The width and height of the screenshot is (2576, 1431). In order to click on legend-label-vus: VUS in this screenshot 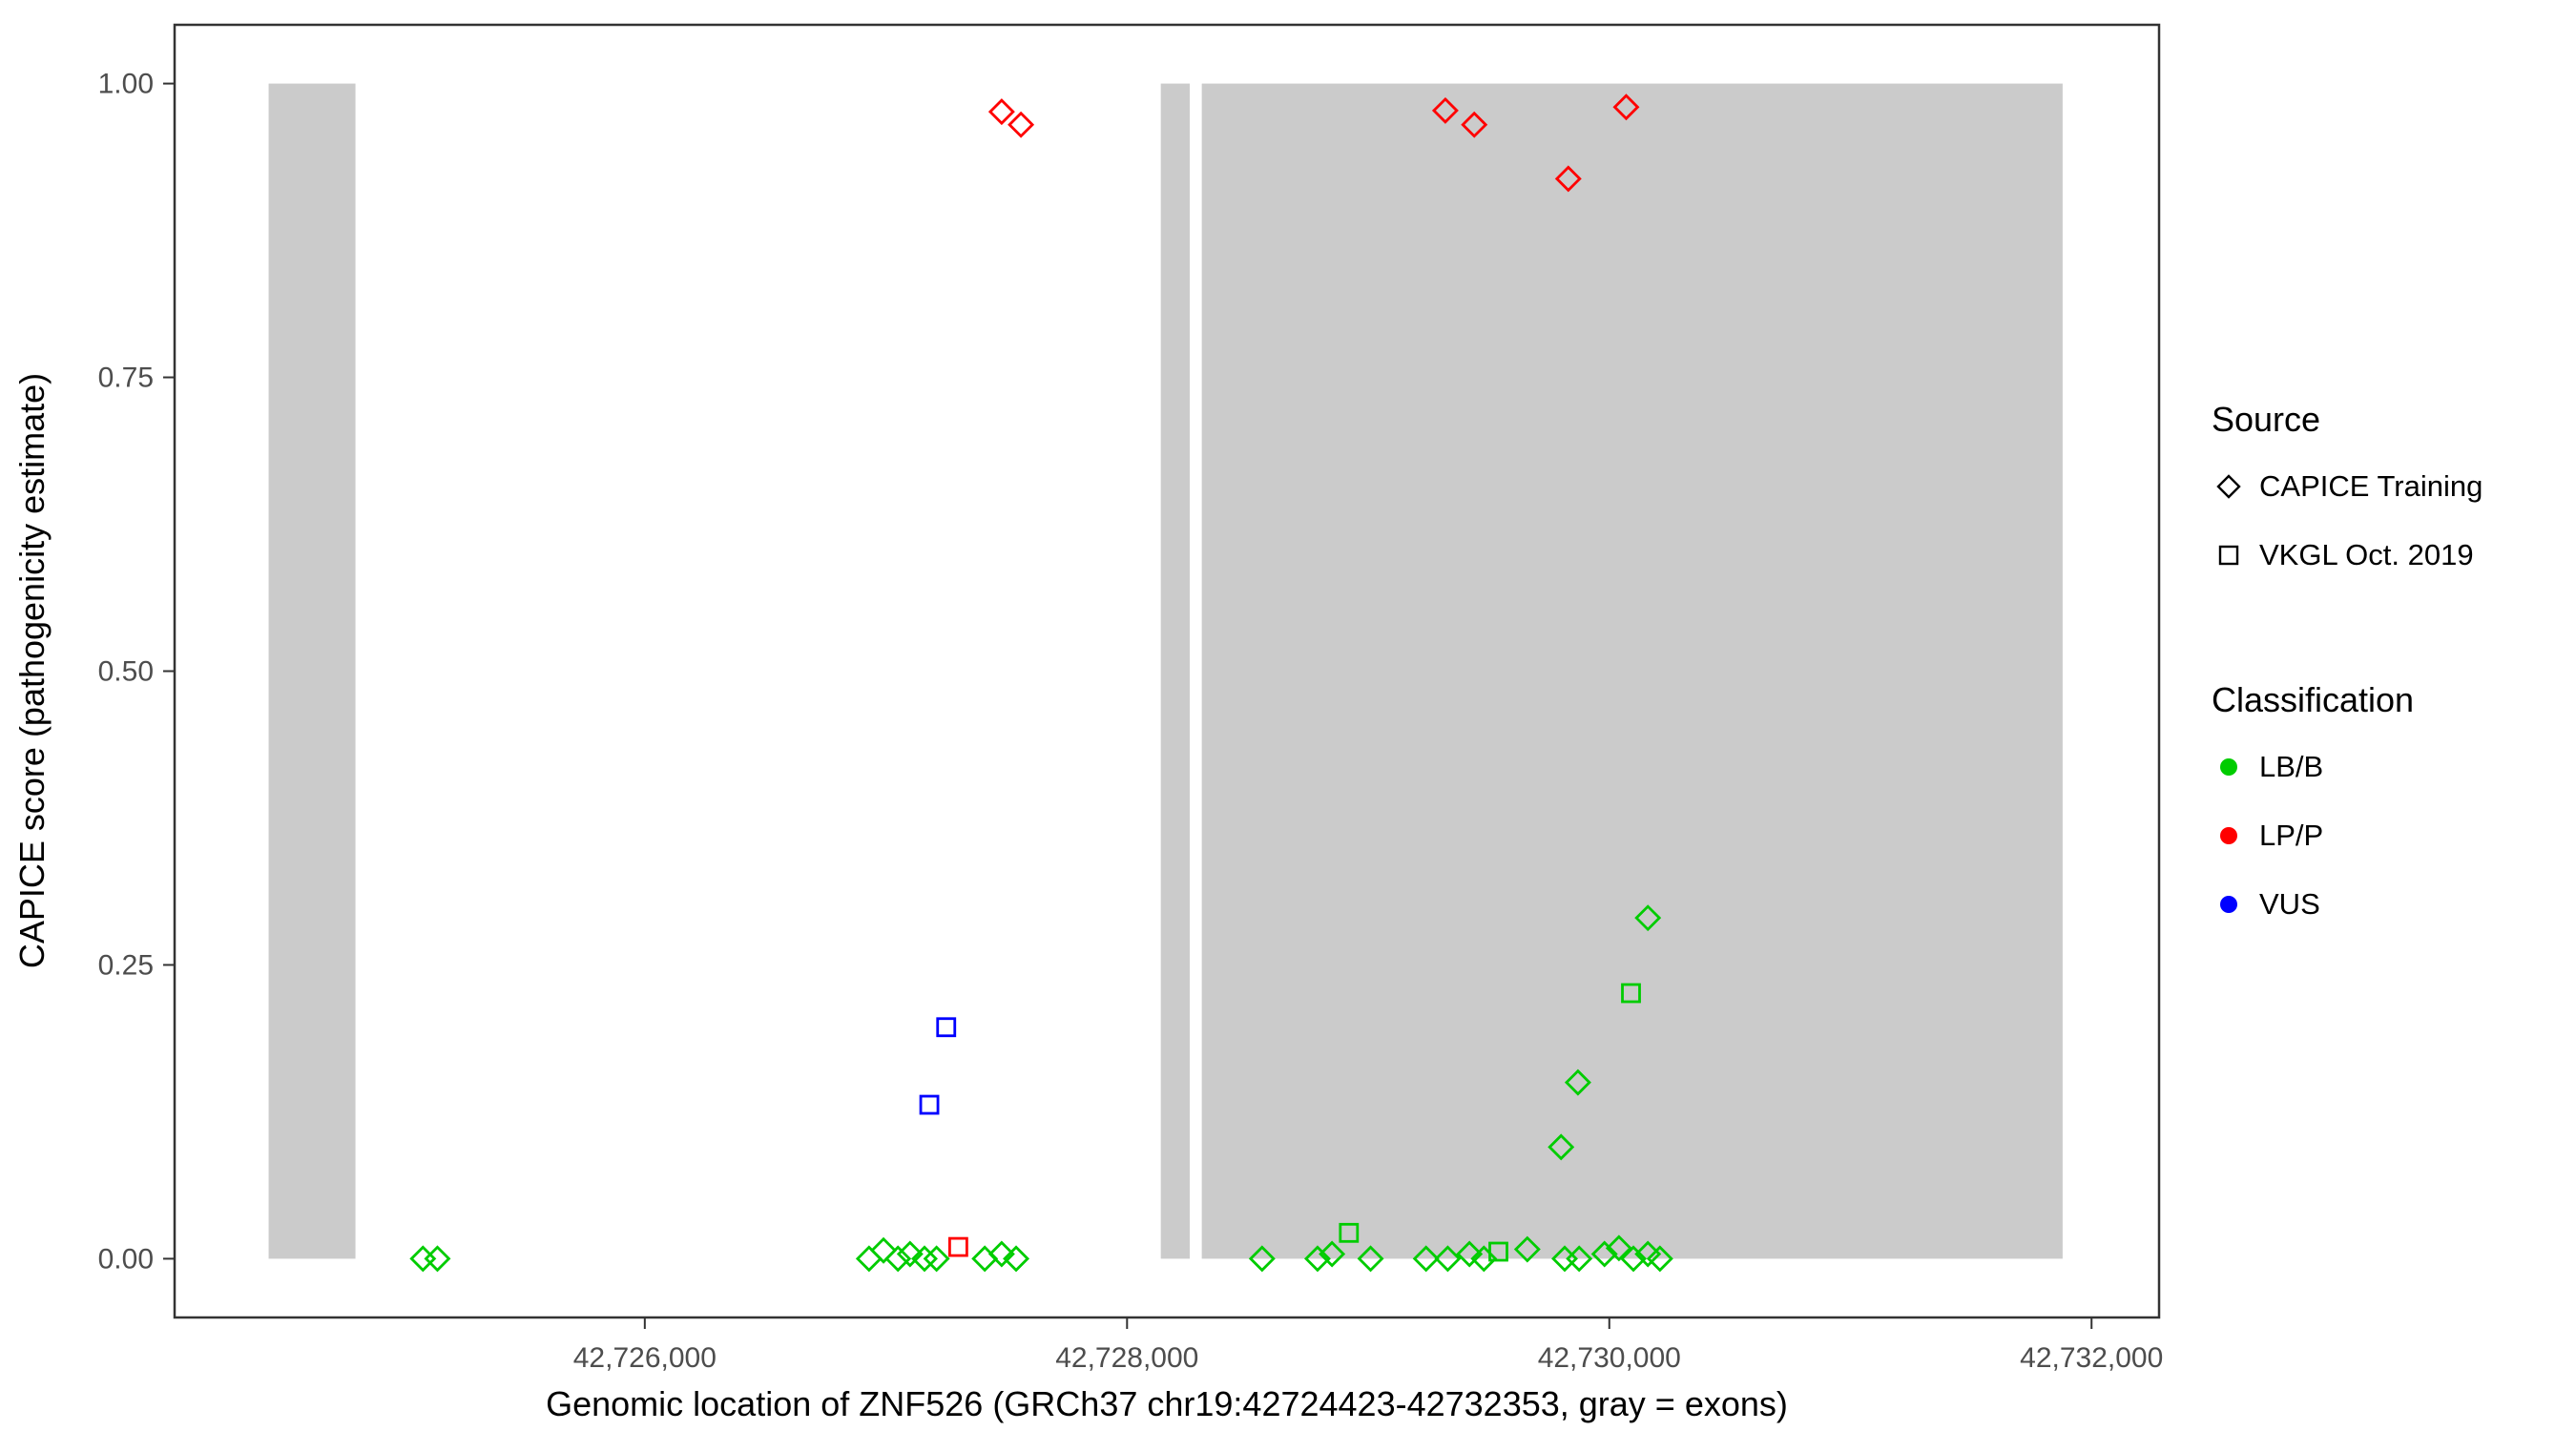, I will do `click(2289, 904)`.